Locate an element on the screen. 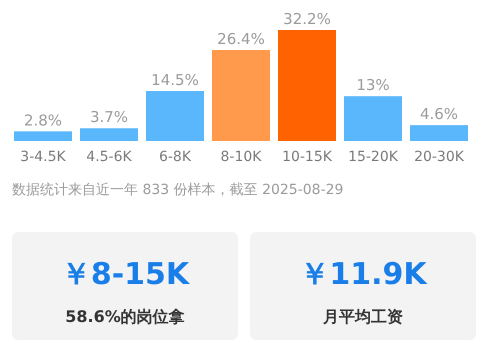  data-label: 3.7% is located at coordinates (109, 117).